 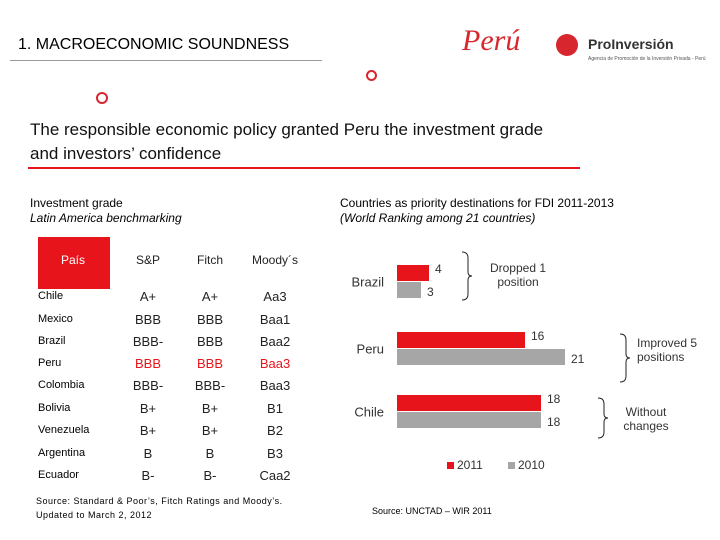 What do you see at coordinates (491, 40) in the screenshot?
I see `logo-peru: Perú` at bounding box center [491, 40].